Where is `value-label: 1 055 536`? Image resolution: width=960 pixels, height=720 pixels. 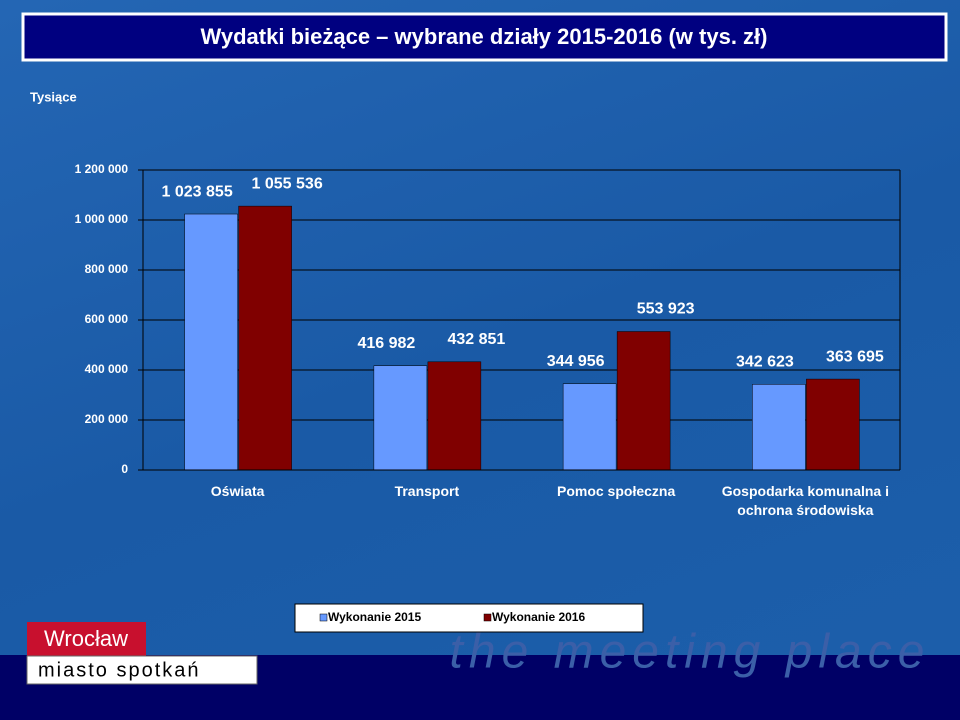 value-label: 1 055 536 is located at coordinates (287, 183).